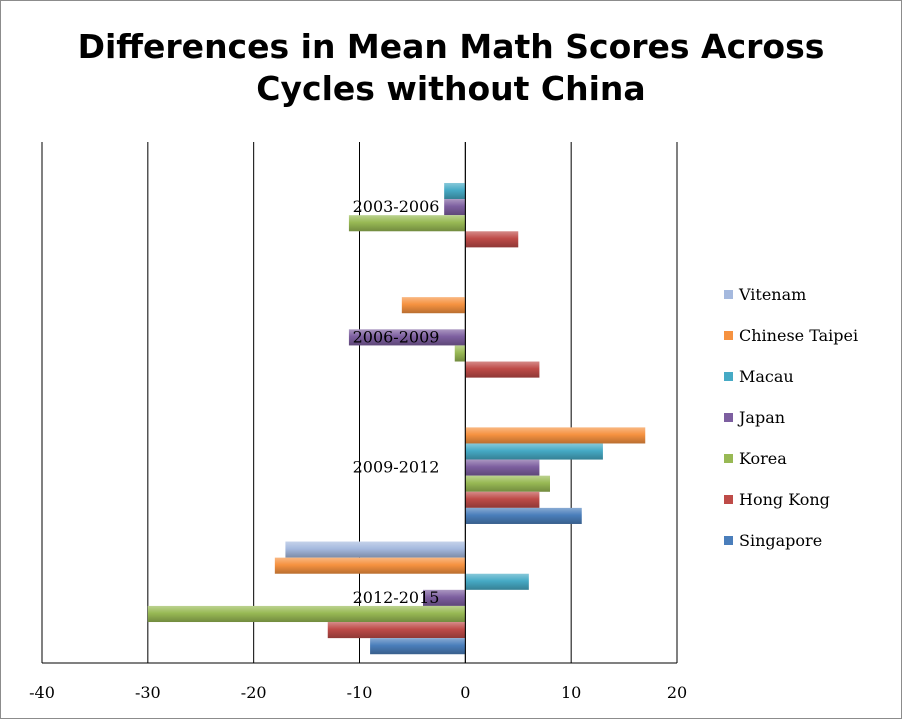 The width and height of the screenshot is (902, 719). I want to click on legend-item: Japan, so click(754, 417).